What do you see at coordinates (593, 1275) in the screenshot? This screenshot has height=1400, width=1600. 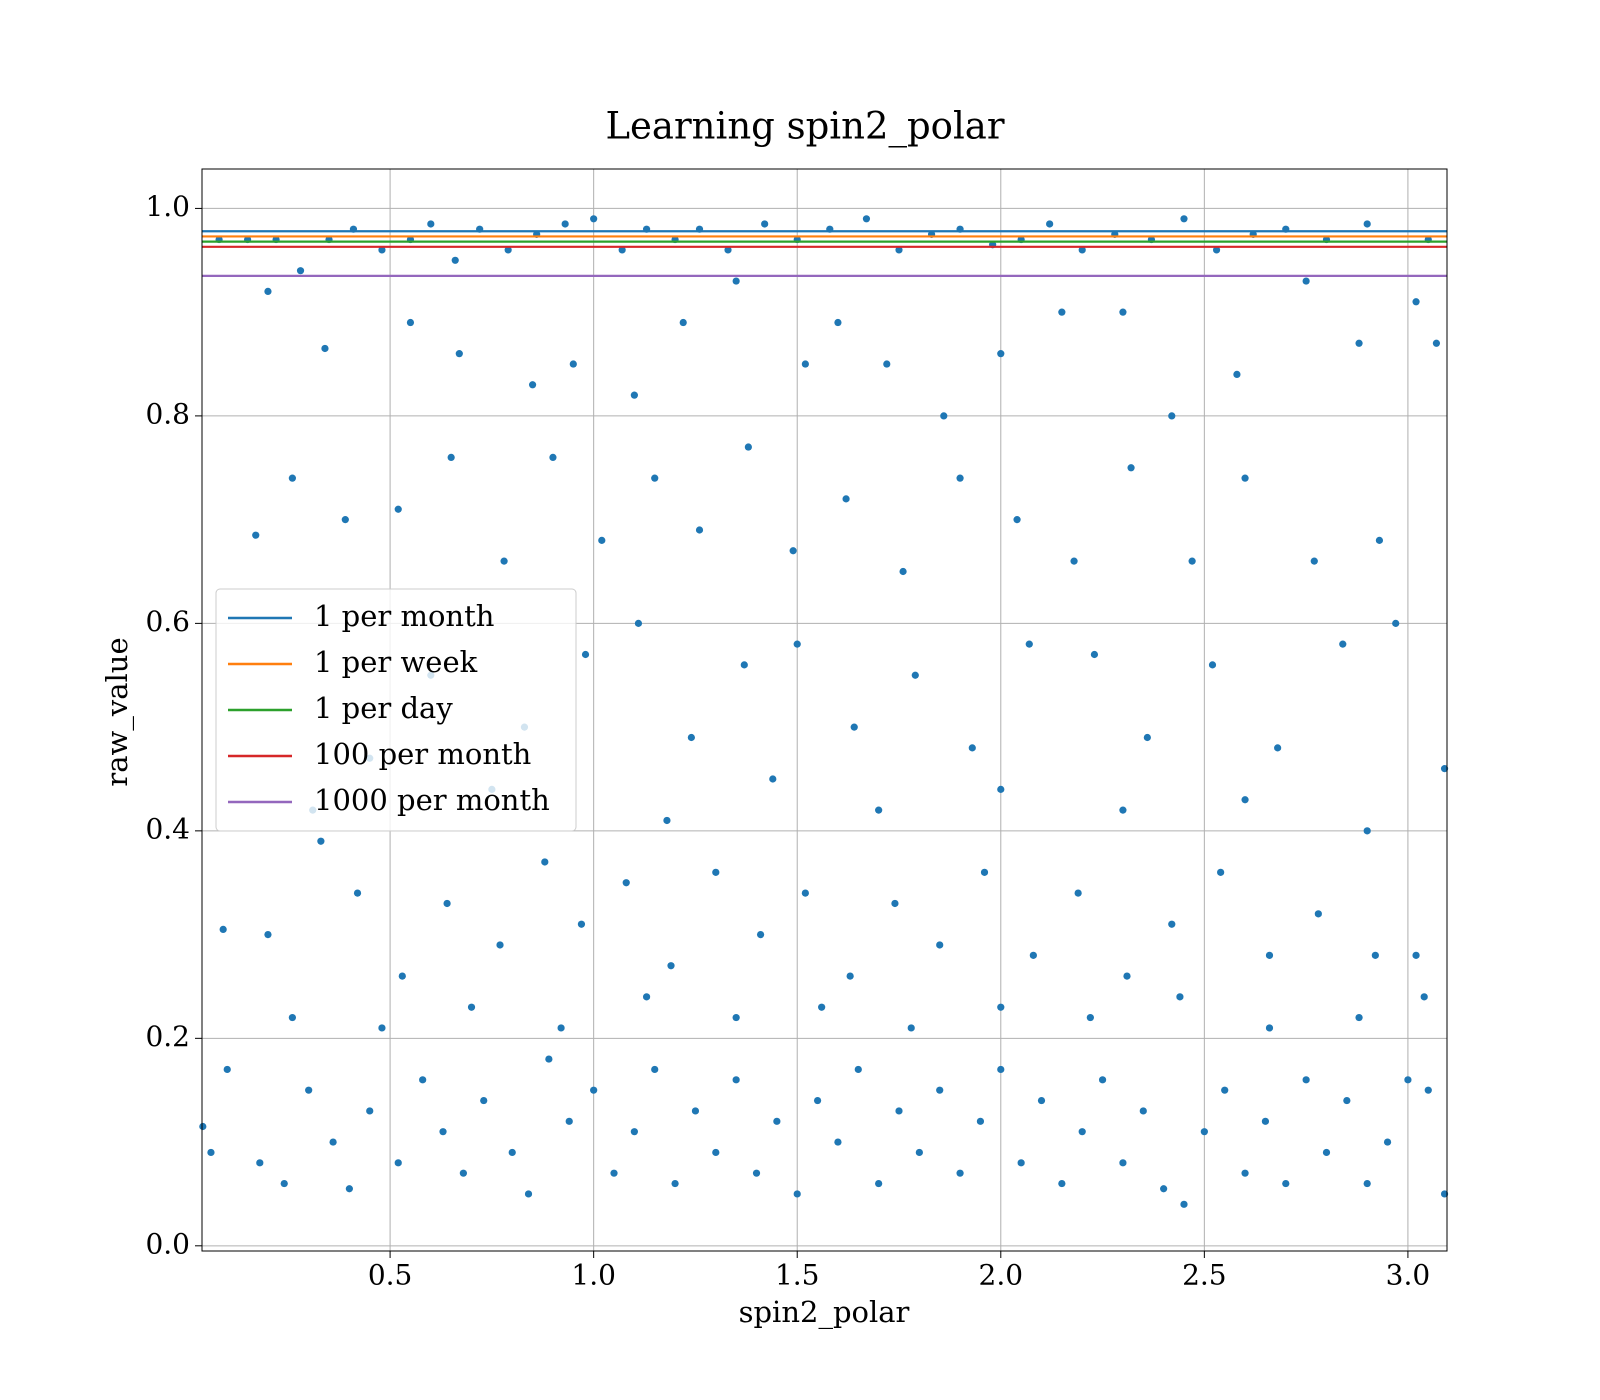 I see `x-tick-label: 1.0` at bounding box center [593, 1275].